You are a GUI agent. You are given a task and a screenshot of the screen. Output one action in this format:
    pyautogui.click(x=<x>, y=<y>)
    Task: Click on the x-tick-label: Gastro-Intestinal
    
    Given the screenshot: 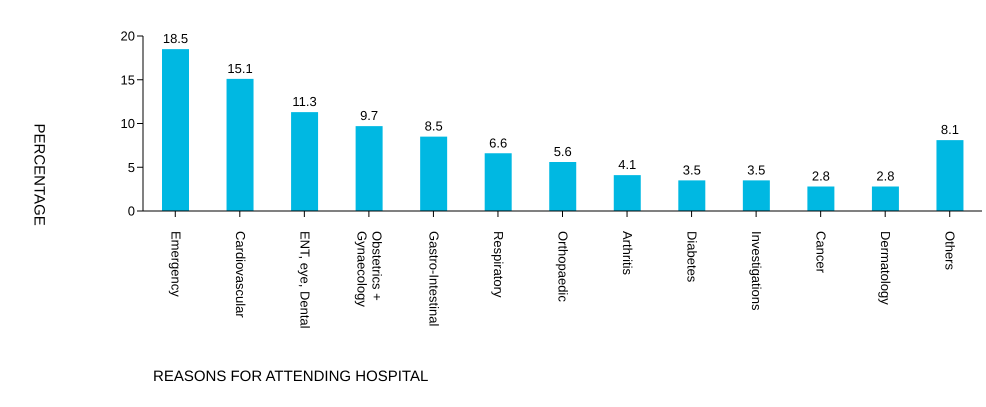 What is the action you would take?
    pyautogui.click(x=434, y=278)
    